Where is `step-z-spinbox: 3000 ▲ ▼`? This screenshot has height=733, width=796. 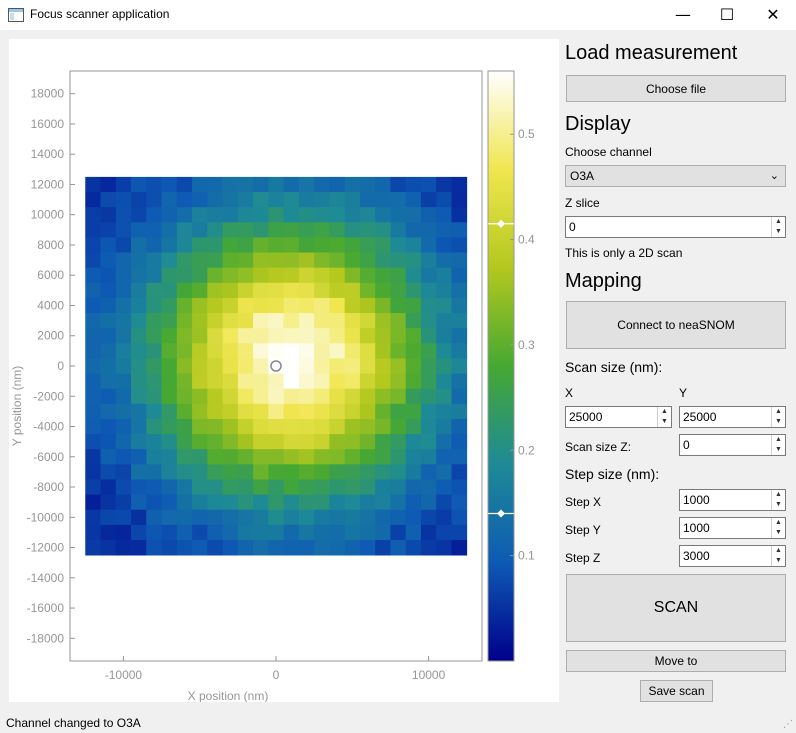
step-z-spinbox: 3000 ▲ ▼ is located at coordinates (732, 556).